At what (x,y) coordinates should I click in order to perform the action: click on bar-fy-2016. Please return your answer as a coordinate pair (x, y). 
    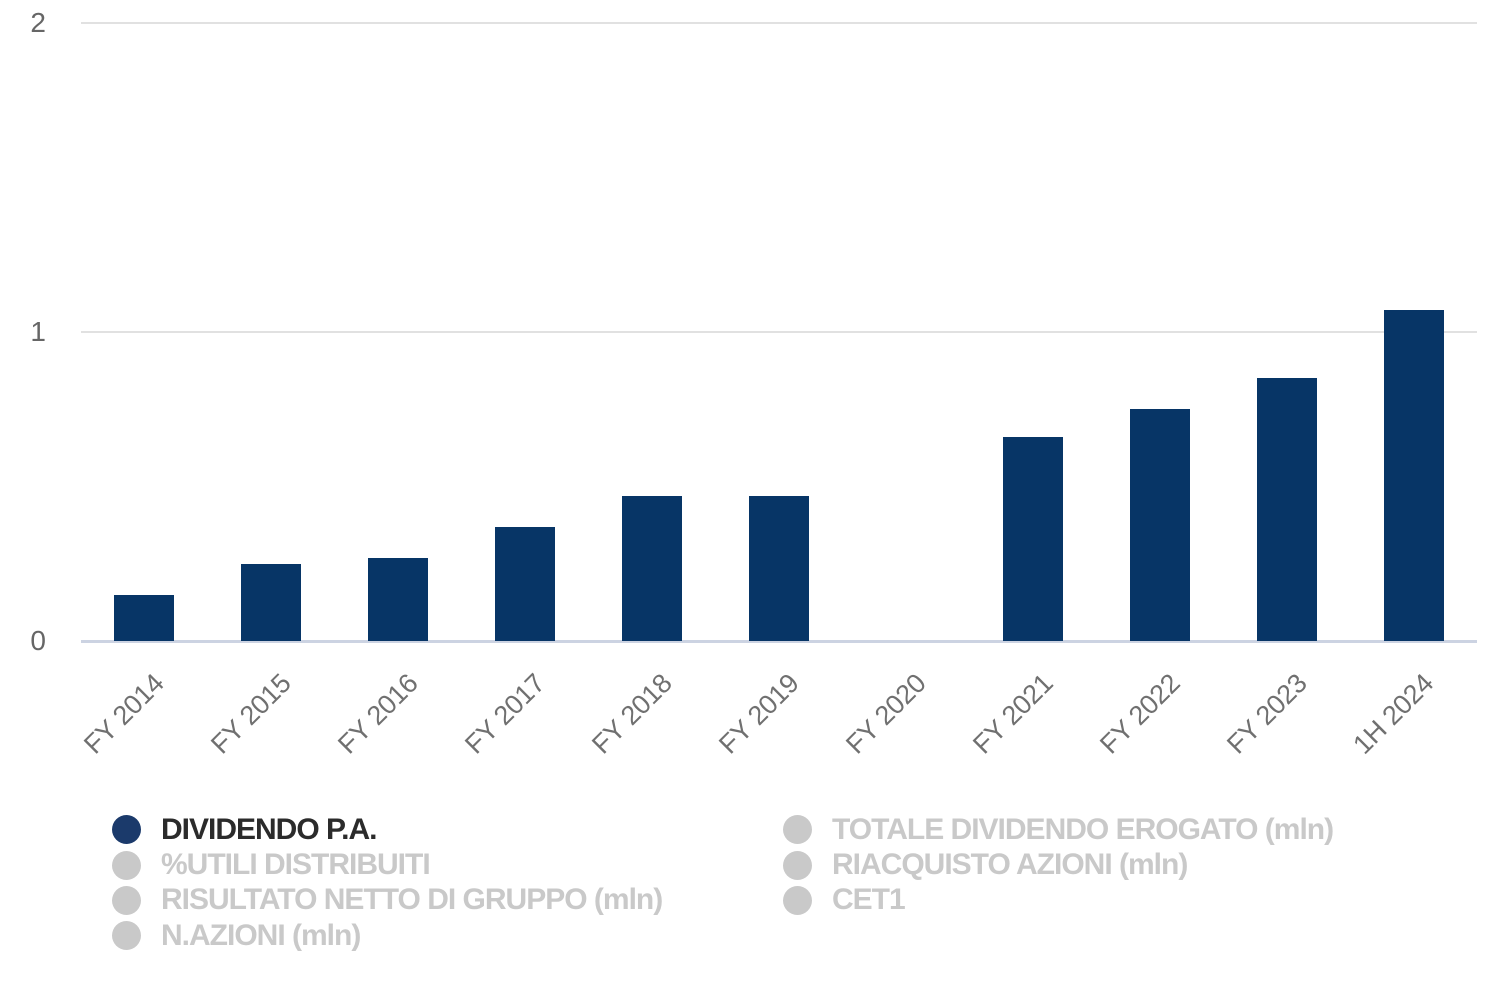
    Looking at the image, I should click on (398, 599).